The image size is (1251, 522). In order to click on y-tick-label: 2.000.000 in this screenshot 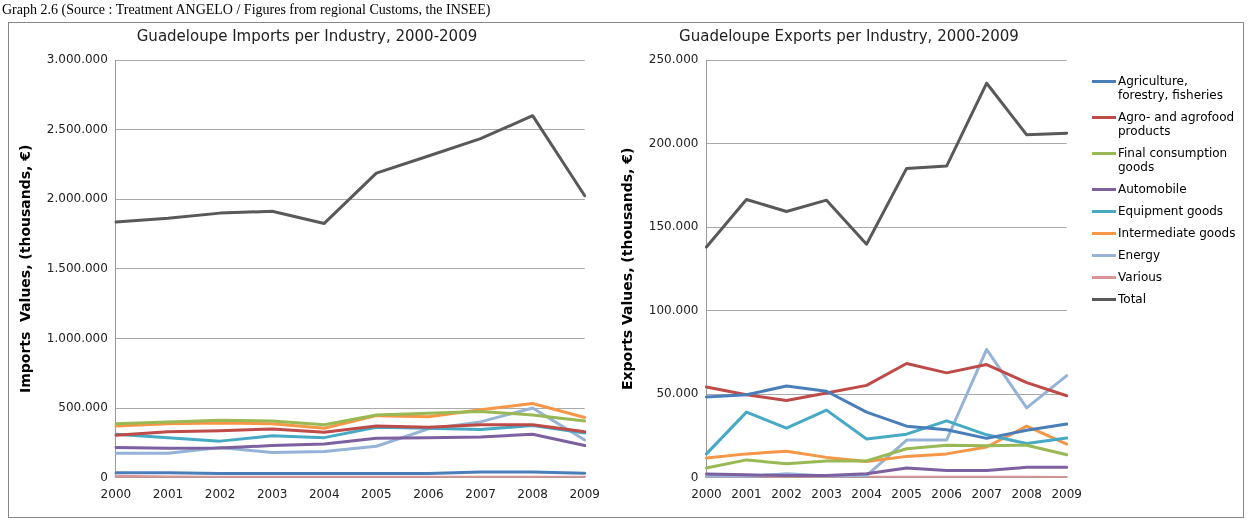, I will do `click(77, 198)`.